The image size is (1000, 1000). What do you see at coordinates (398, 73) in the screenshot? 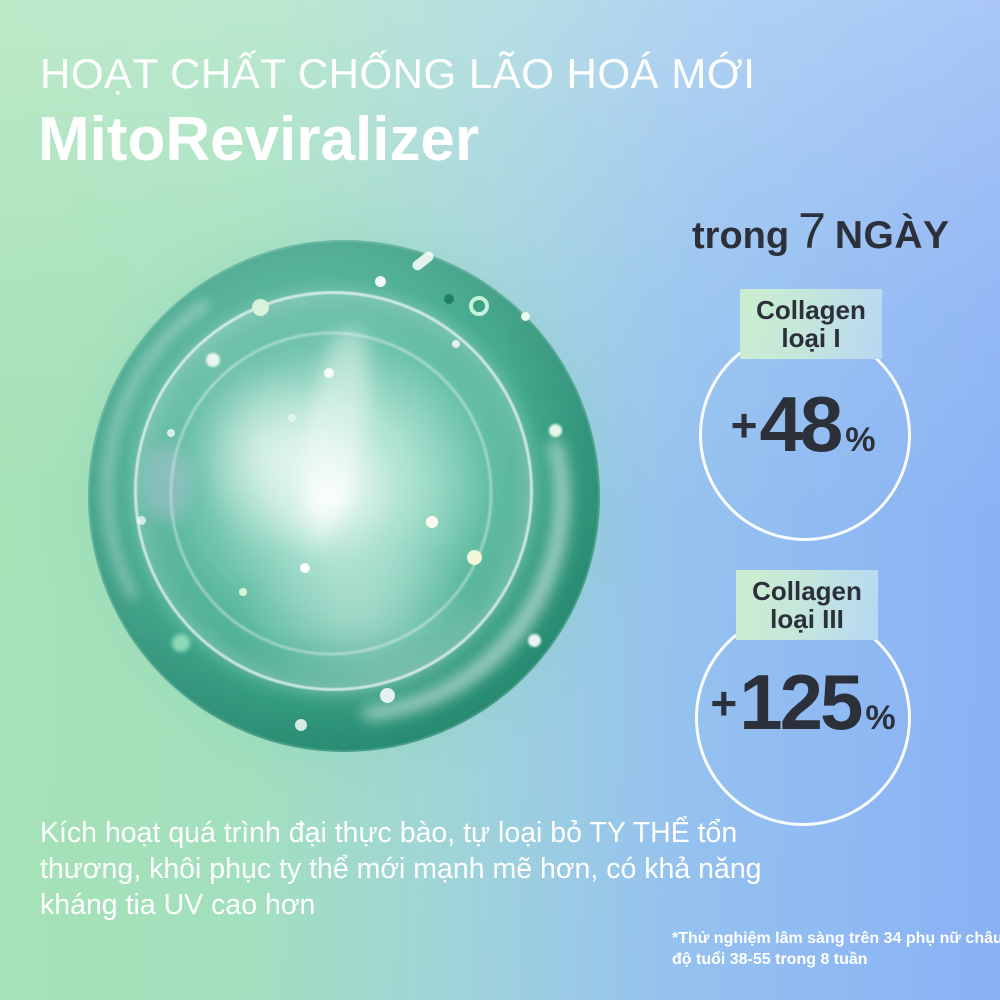
I see `kicker-text: HOẠT CHẤT CHỐNG LÃO HOÁ MỚI` at bounding box center [398, 73].